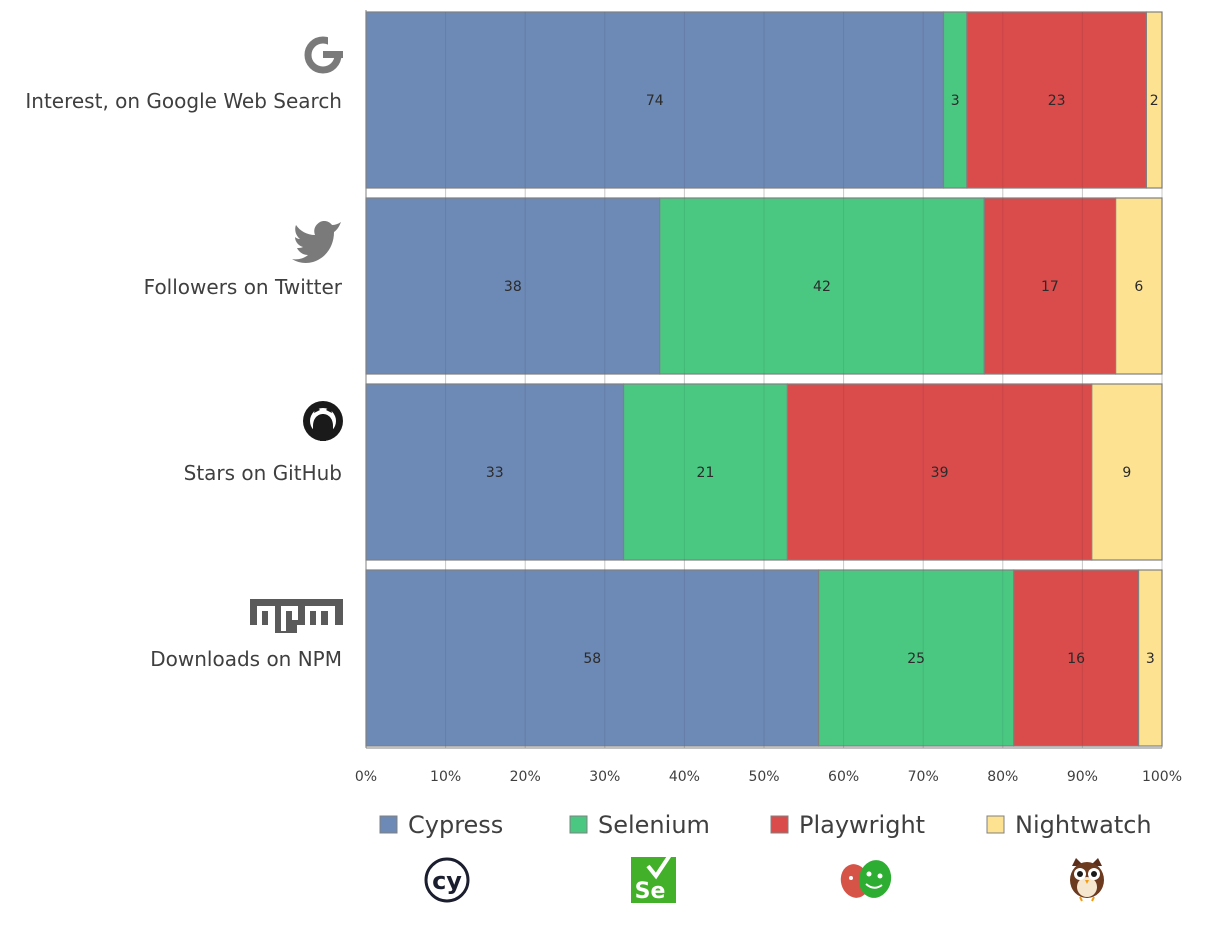 The height and width of the screenshot is (925, 1209). I want to click on npm-icon, so click(296, 616).